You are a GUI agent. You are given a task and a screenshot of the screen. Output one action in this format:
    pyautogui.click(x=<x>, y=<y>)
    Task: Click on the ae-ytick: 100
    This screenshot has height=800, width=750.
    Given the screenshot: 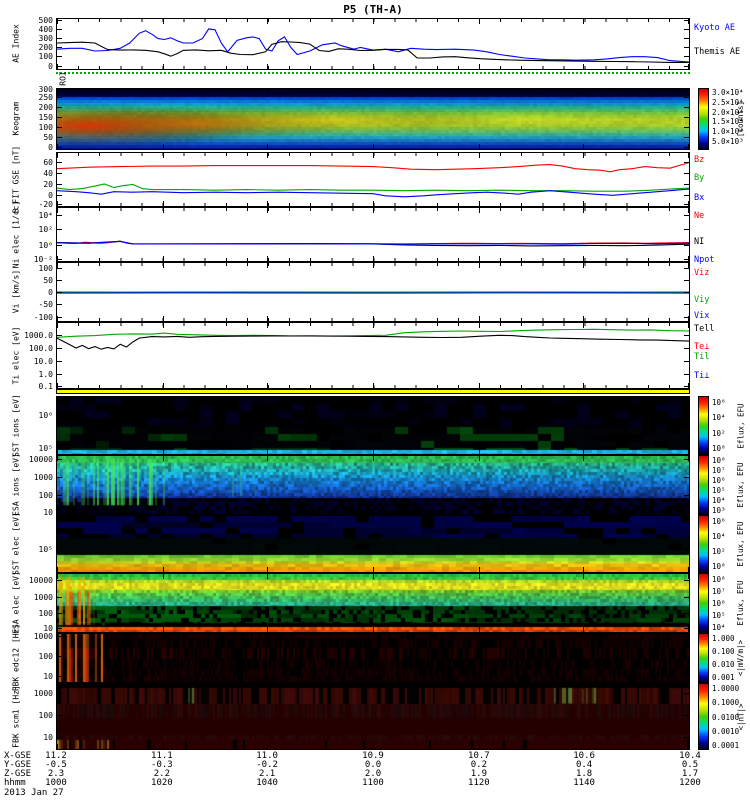 What is the action you would take?
    pyautogui.click(x=45, y=57)
    